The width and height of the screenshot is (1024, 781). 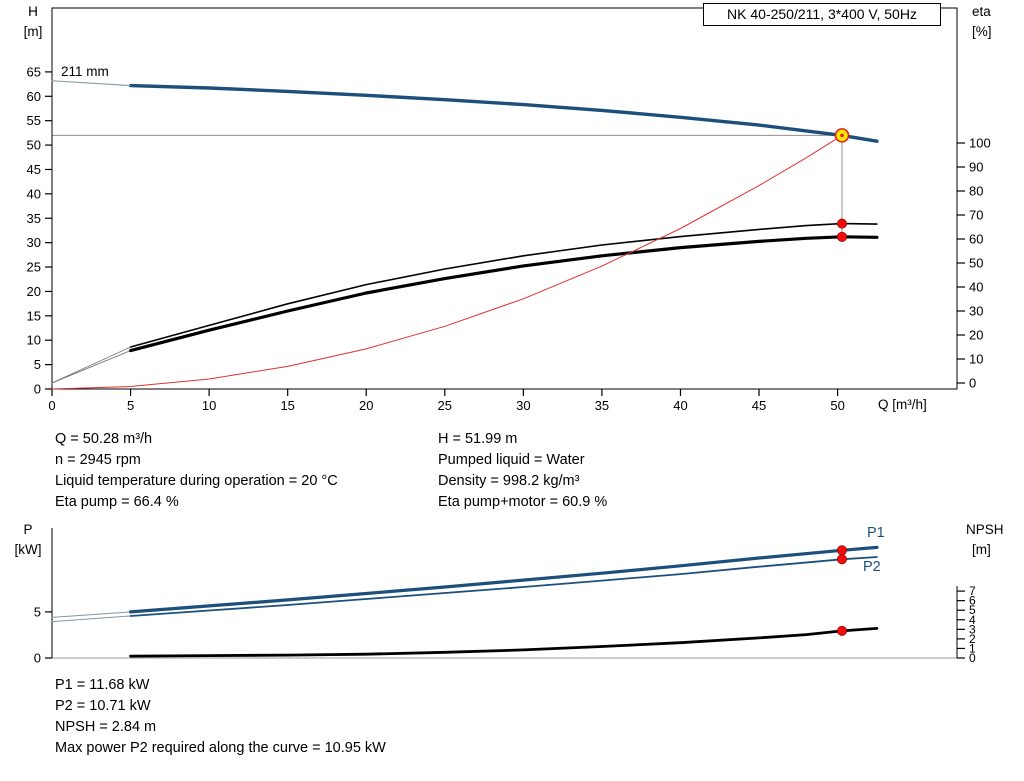 What do you see at coordinates (503, 113) in the screenshot?
I see `pump-curve-211mm` at bounding box center [503, 113].